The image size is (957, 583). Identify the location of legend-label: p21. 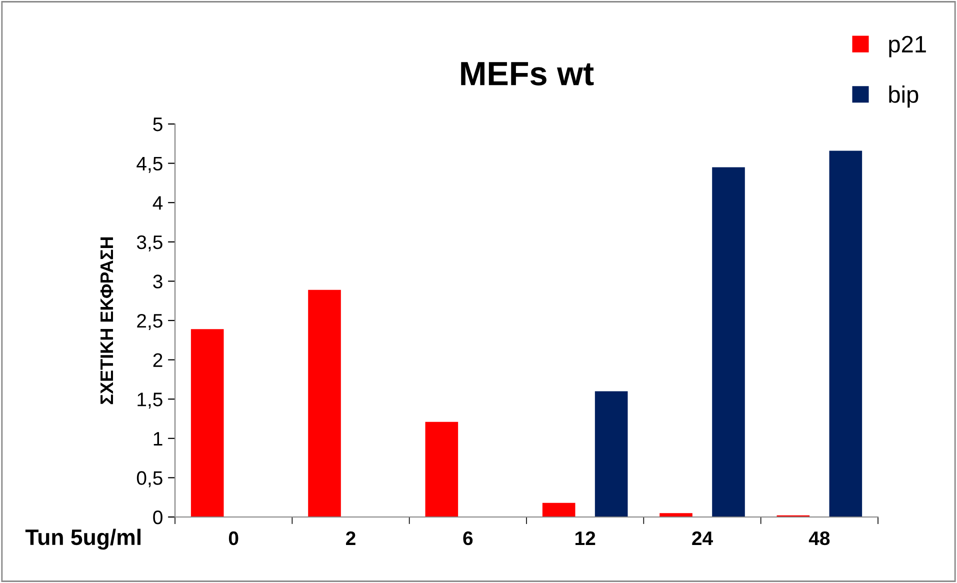
(907, 47).